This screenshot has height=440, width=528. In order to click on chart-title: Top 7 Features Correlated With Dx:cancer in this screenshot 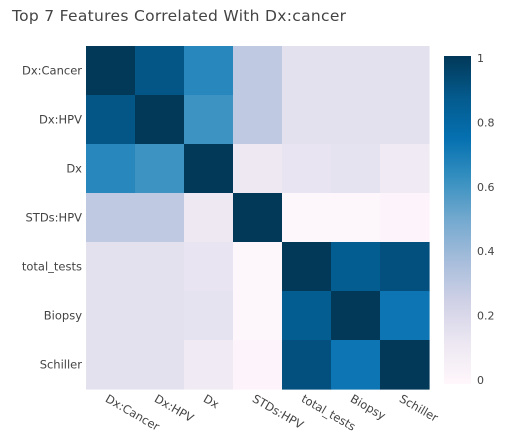, I will do `click(179, 16)`.